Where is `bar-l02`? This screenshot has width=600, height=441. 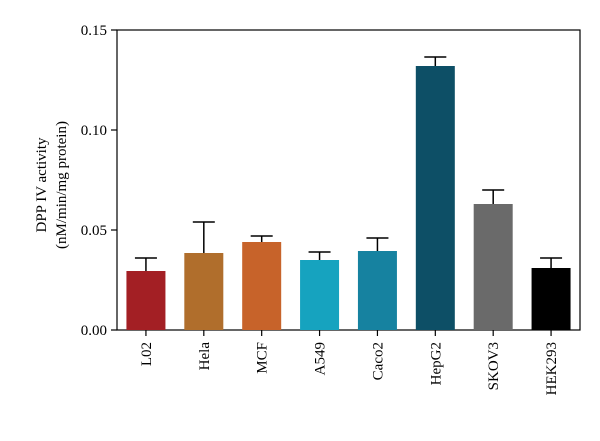
bar-l02 is located at coordinates (146, 300).